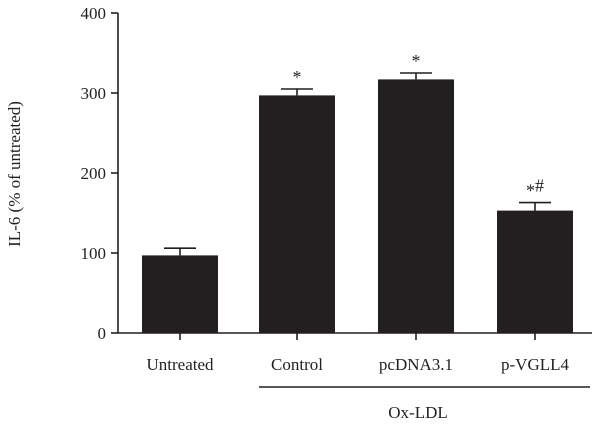 This screenshot has width=600, height=432. Describe the element at coordinates (102, 333) in the screenshot. I see `y-tick-label-0: 0` at that location.